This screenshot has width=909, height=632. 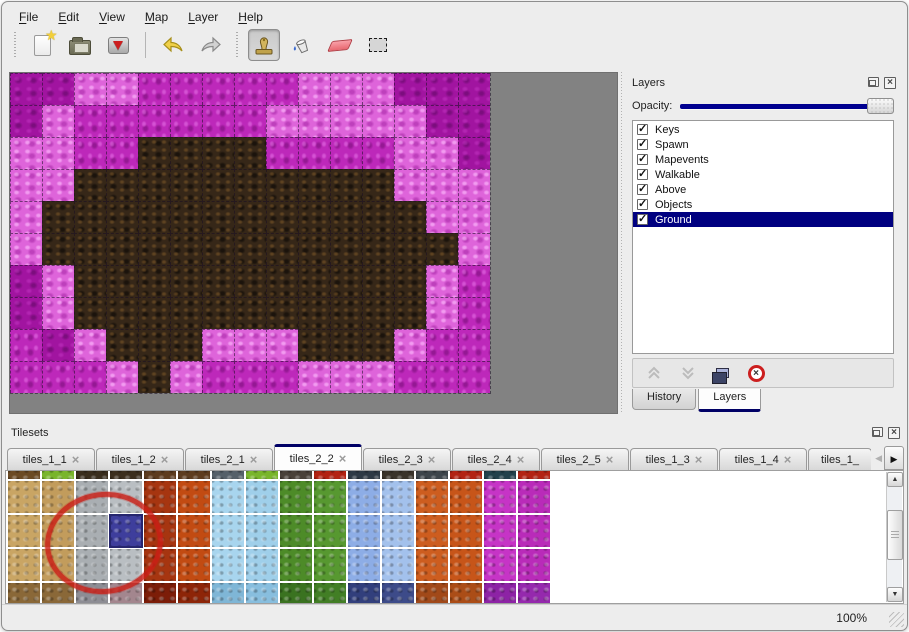 I want to click on tileset-tab-tiles_2_3: tiles_2_3 ×, so click(x=407, y=459).